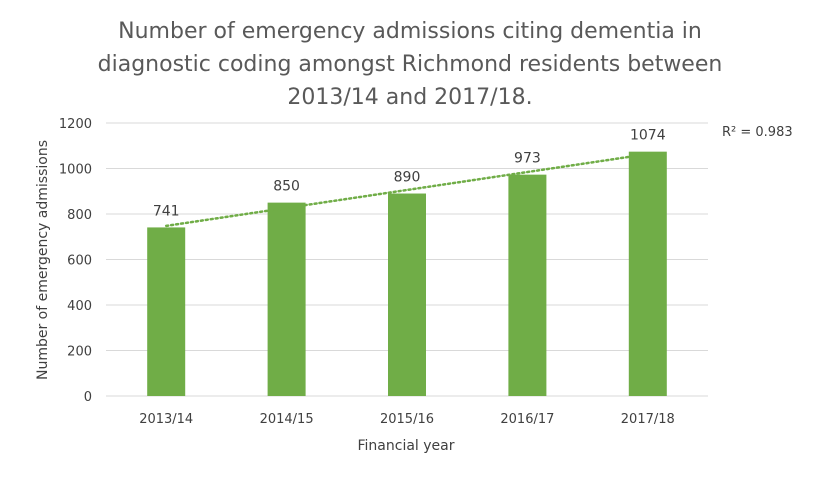 The height and width of the screenshot is (477, 820). I want to click on data-label: 850, so click(286, 187).